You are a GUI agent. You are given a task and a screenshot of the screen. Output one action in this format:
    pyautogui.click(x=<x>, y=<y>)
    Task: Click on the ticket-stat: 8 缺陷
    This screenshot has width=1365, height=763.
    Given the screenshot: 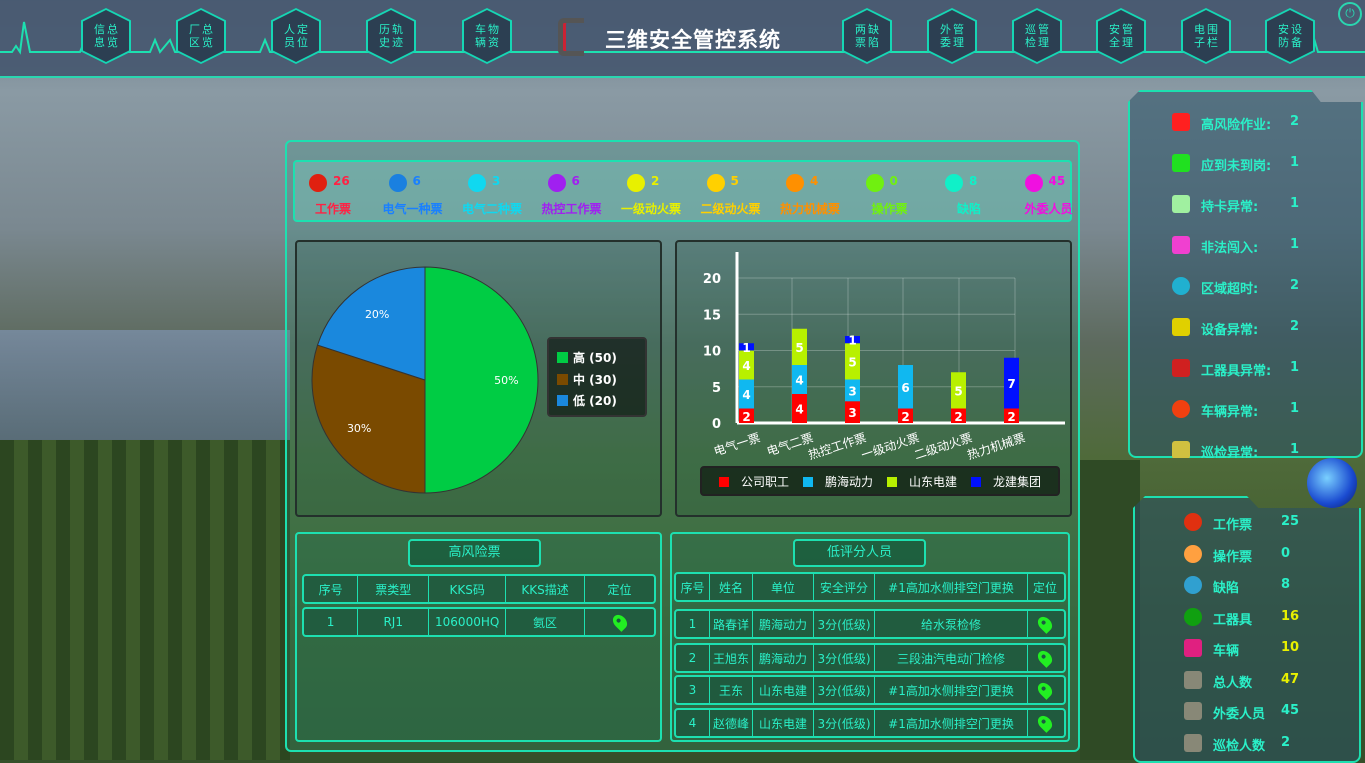 What is the action you would take?
    pyautogui.click(x=969, y=191)
    